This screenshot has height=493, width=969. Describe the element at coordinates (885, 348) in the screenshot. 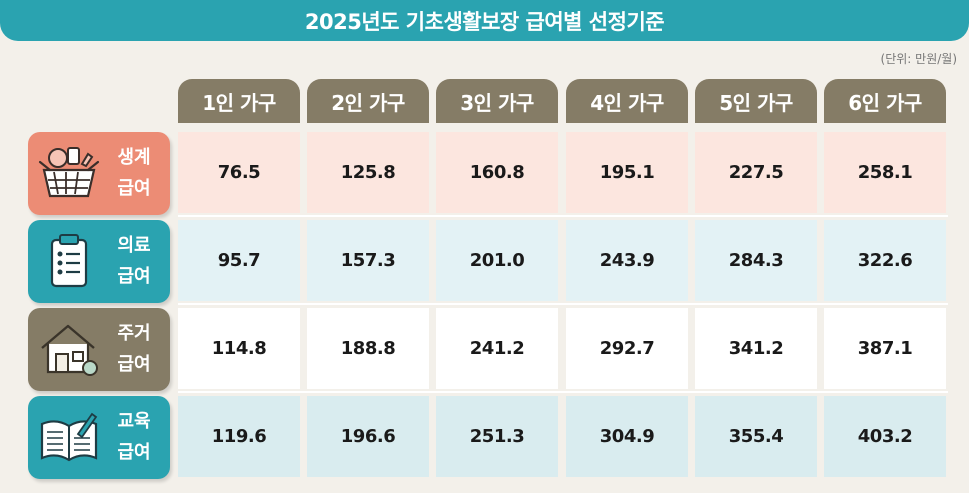

I see `table-cell-housing-6: 387.1` at that location.